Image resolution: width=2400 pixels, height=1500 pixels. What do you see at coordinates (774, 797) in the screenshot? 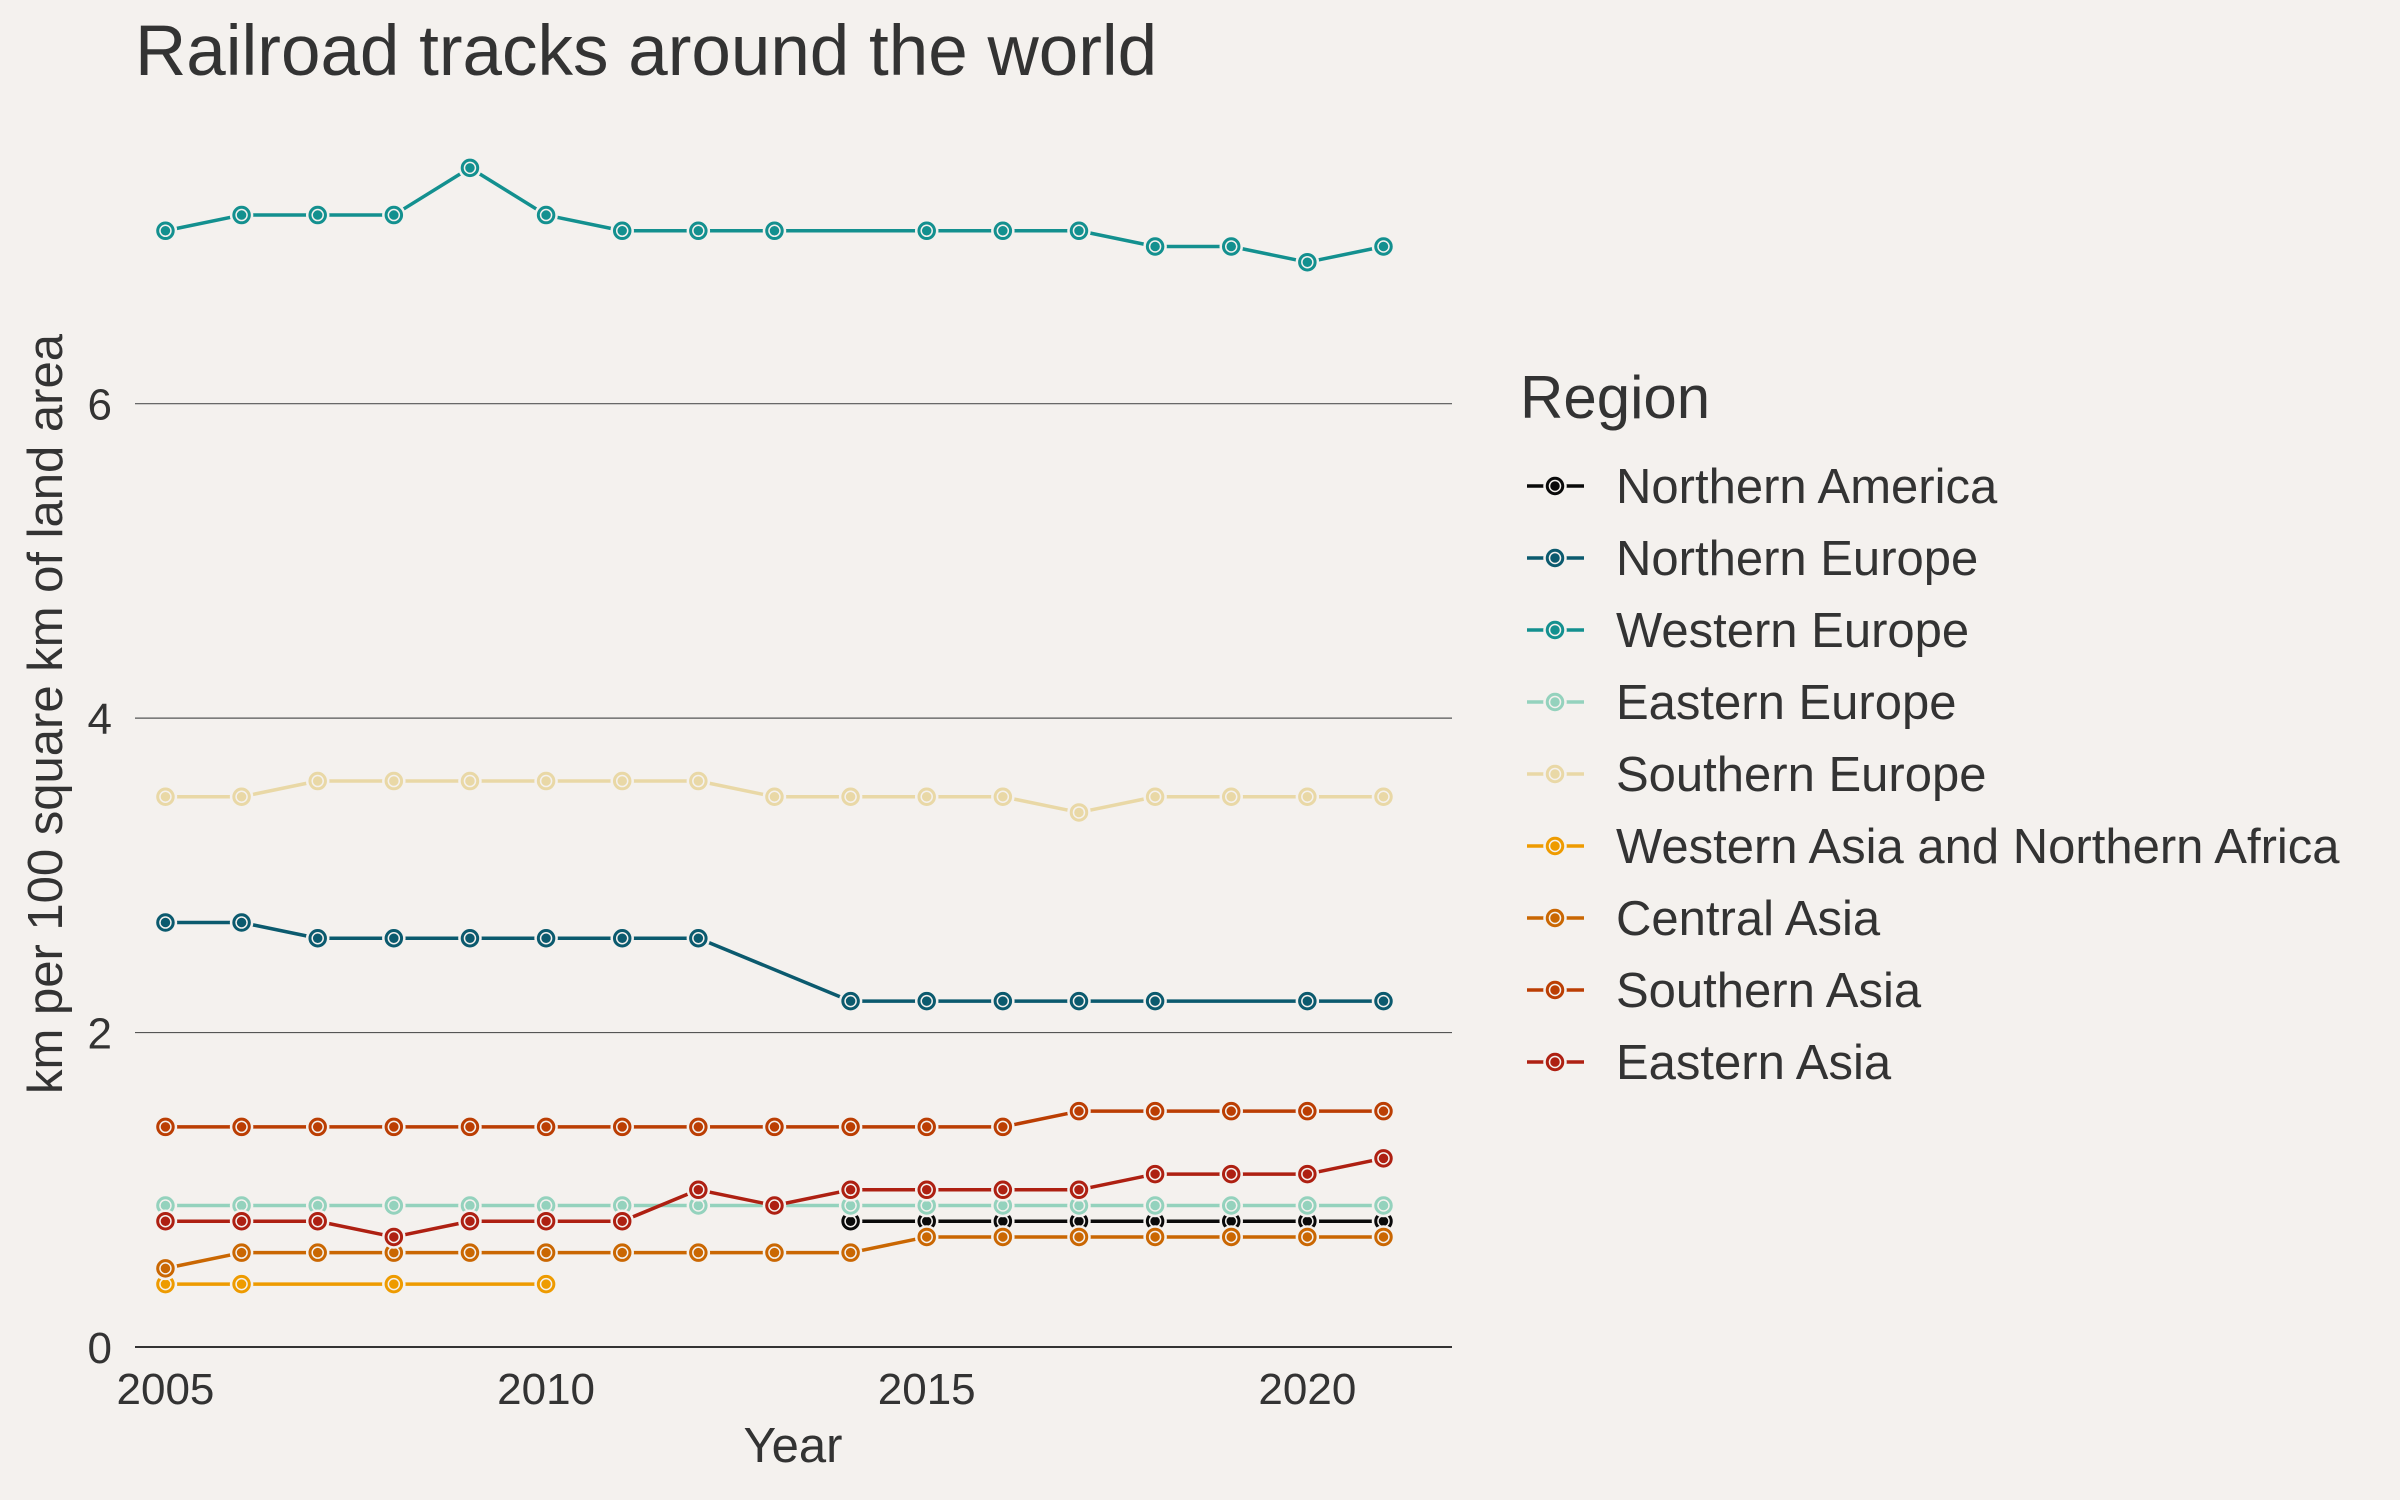
I see `series-southern-europe` at bounding box center [774, 797].